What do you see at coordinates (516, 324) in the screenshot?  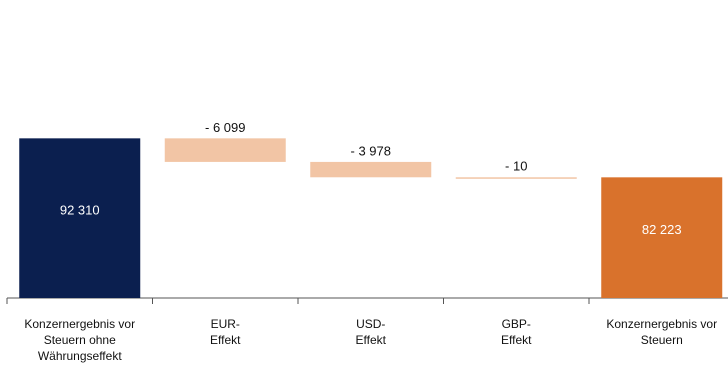 I see `x-tick-label: GBP-` at bounding box center [516, 324].